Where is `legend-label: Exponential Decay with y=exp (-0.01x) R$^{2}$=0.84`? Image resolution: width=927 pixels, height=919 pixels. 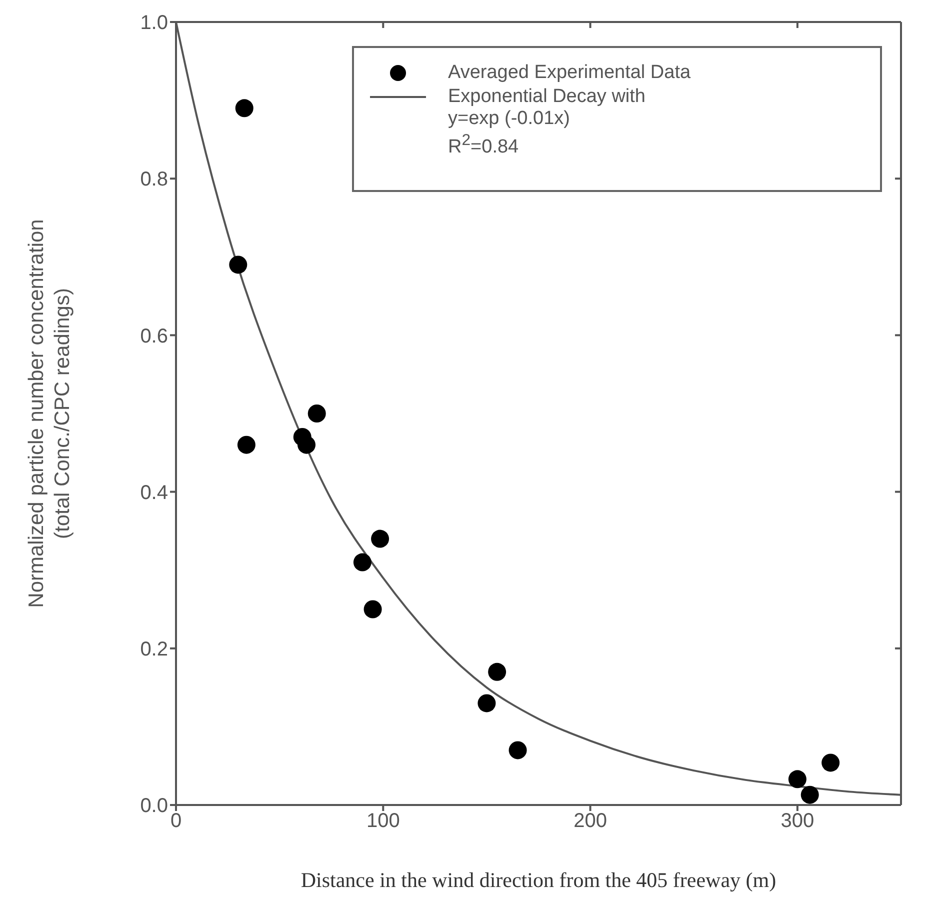 legend-label: Exponential Decay with y=exp (-0.01x) R$^{2}$=0.84 is located at coordinates (547, 122).